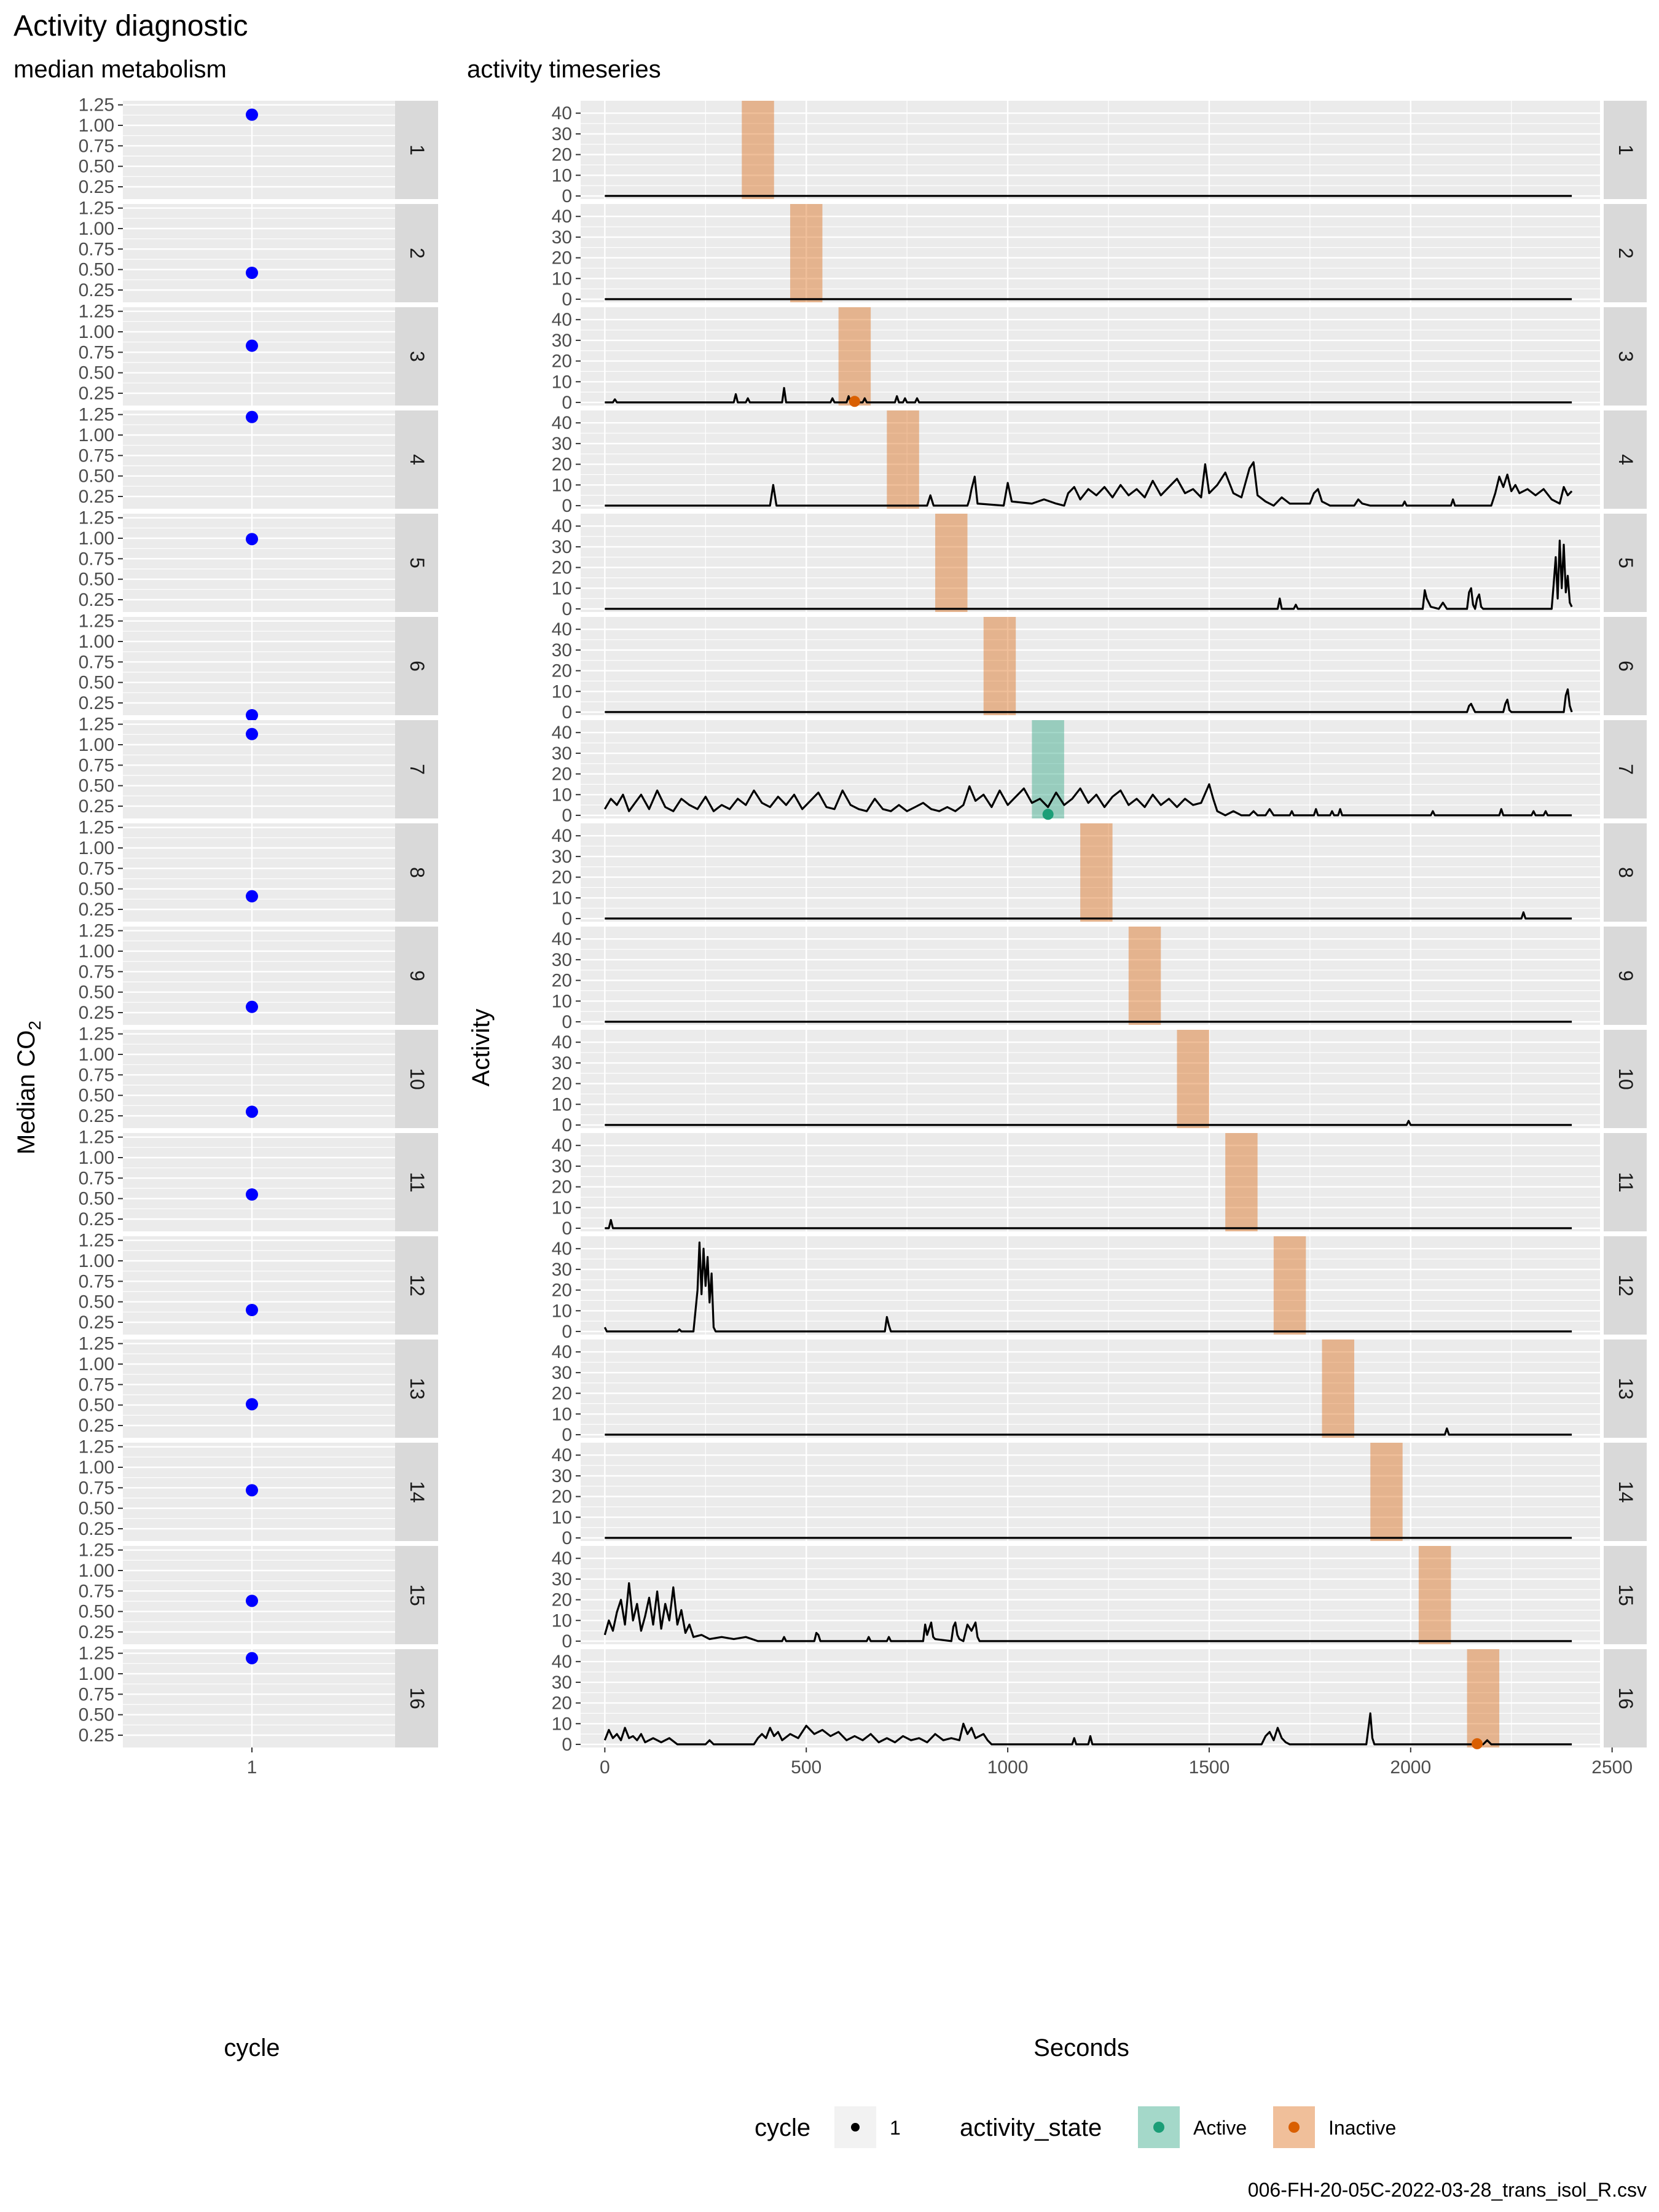 The width and height of the screenshot is (1659, 2212). What do you see at coordinates (417, 1492) in the screenshot?
I see `metabolism-facet-label: 14` at bounding box center [417, 1492].